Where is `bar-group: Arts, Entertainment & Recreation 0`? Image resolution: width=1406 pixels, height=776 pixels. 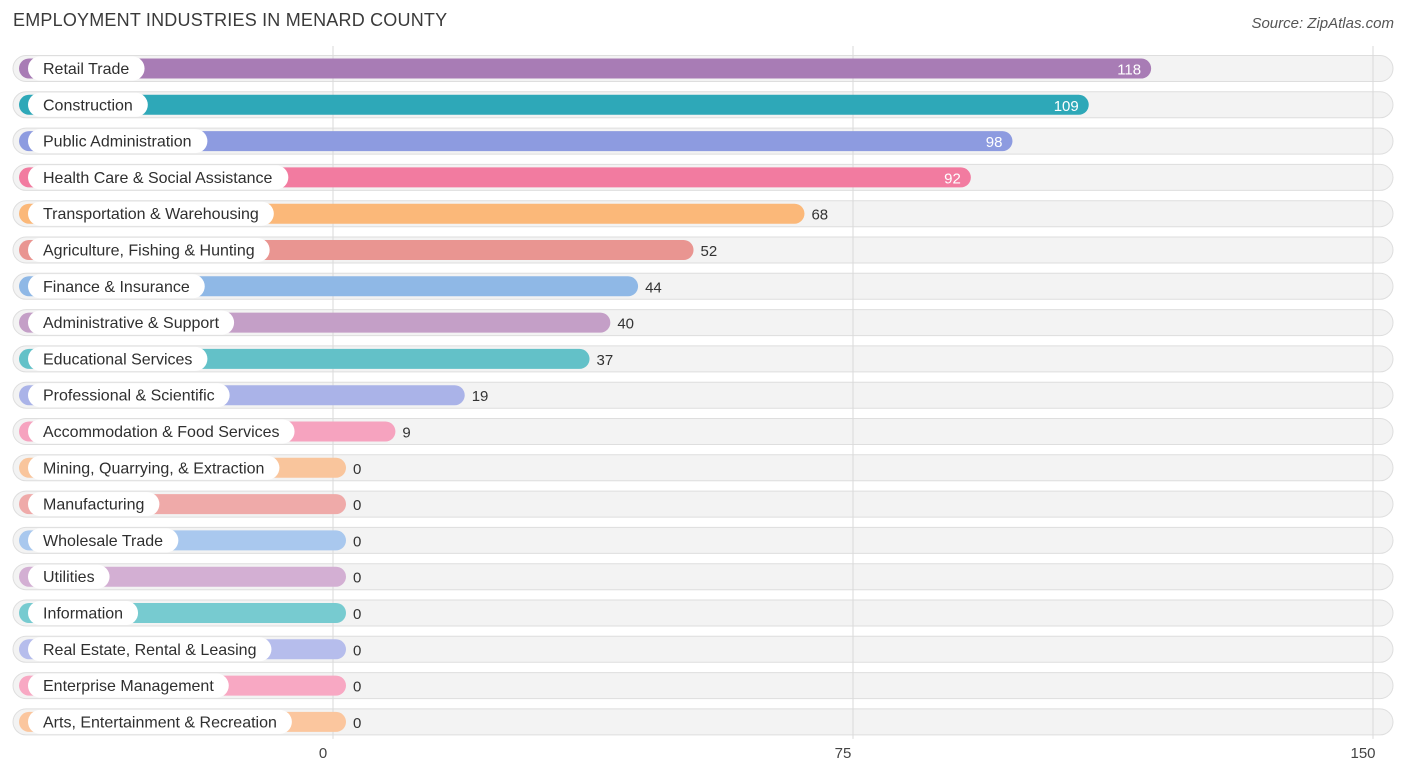
bar-group: Arts, Entertainment & Recreation 0 is located at coordinates (190, 721).